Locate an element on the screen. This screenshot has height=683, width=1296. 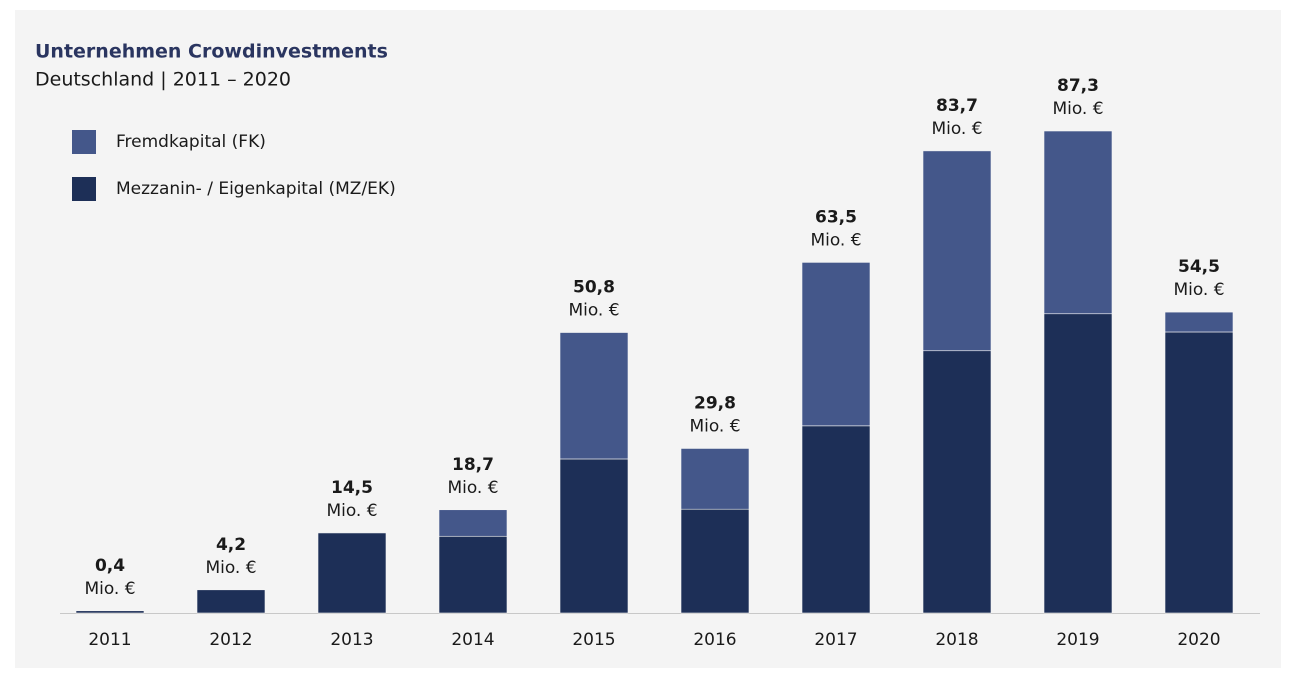
total-label: 29,8 is located at coordinates (715, 403).